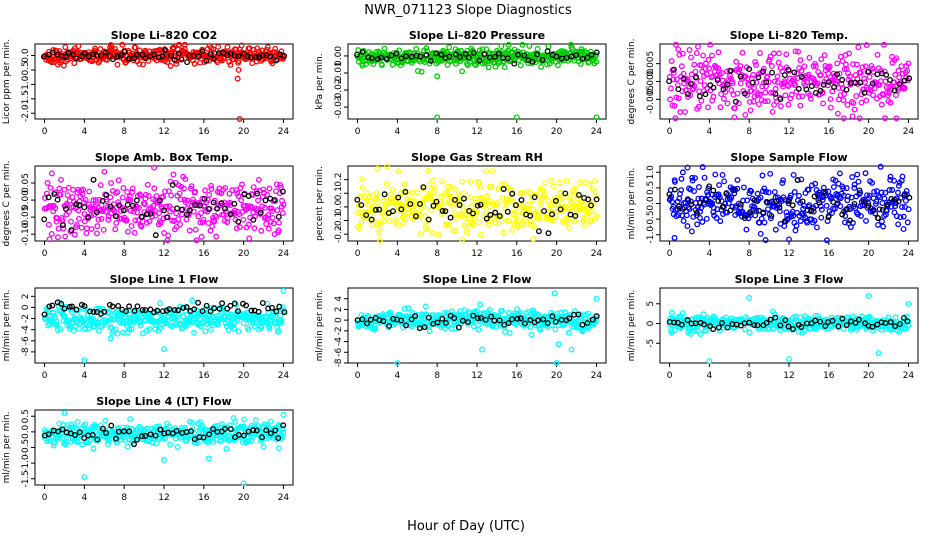  What do you see at coordinates (26, 200) in the screenshot?
I see `y-tick-label: 0.00` at bounding box center [26, 200].